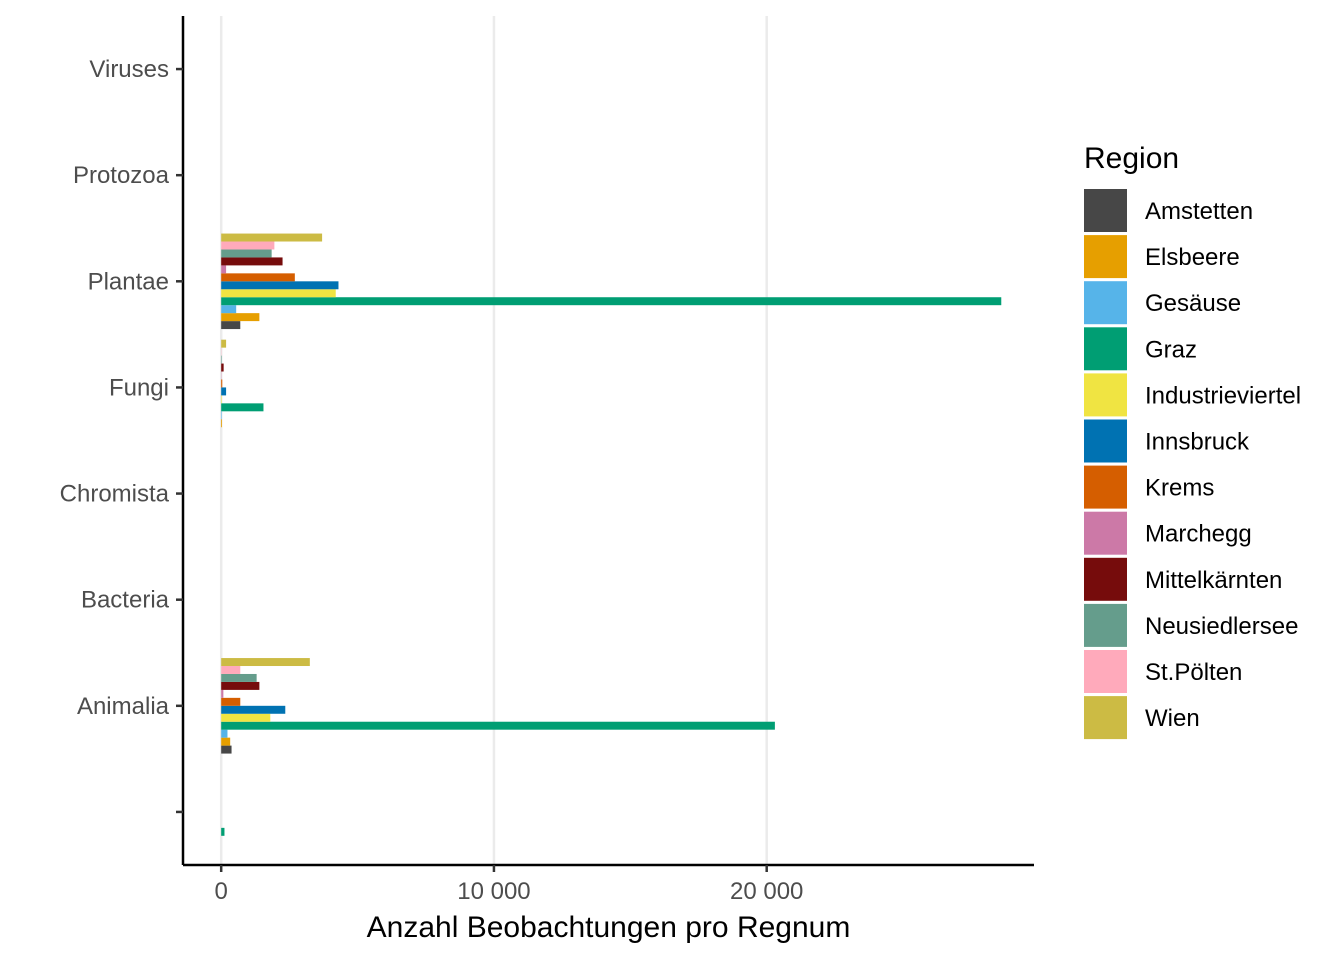 The image size is (1344, 960). I want to click on y-tick-label-4: Fungi, so click(139, 387).